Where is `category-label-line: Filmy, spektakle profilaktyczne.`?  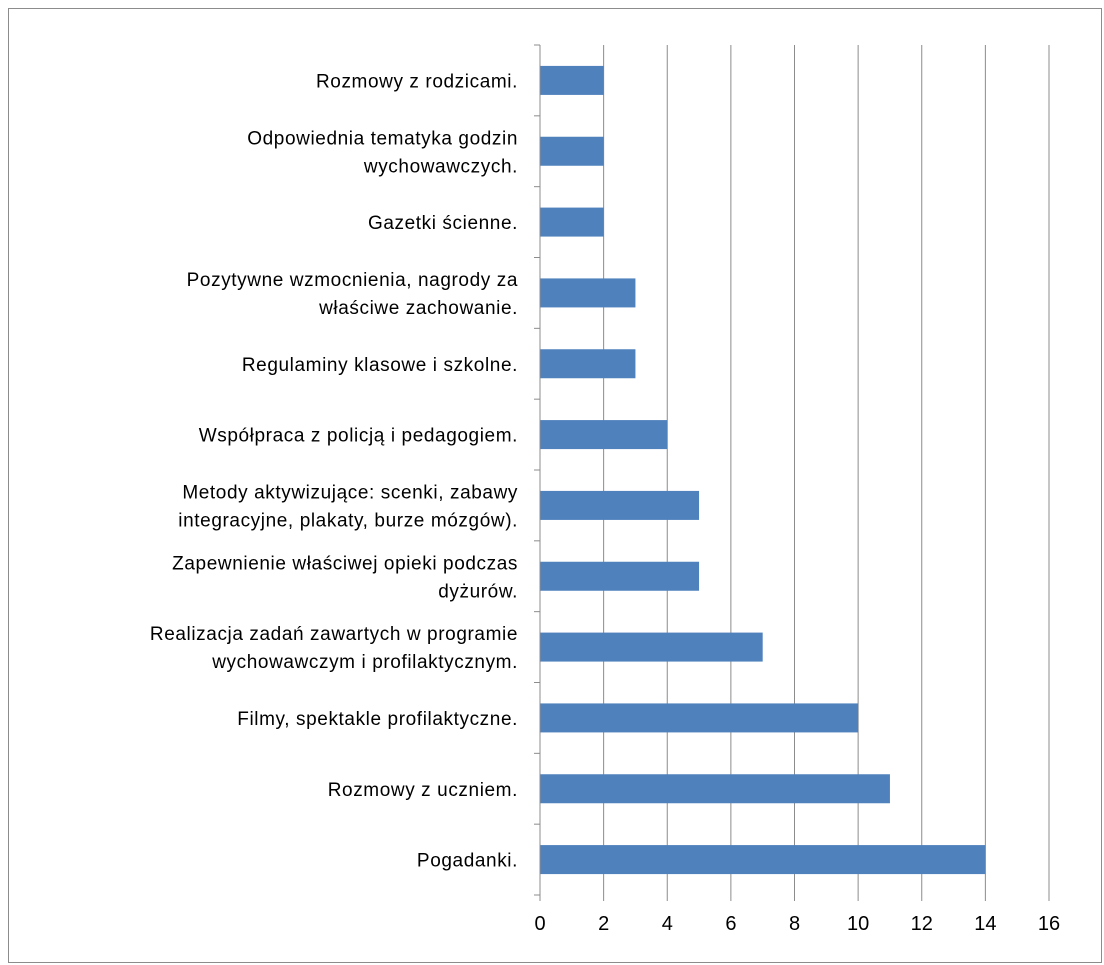
category-label-line: Filmy, spektakle profilaktyczne. is located at coordinates (377, 719).